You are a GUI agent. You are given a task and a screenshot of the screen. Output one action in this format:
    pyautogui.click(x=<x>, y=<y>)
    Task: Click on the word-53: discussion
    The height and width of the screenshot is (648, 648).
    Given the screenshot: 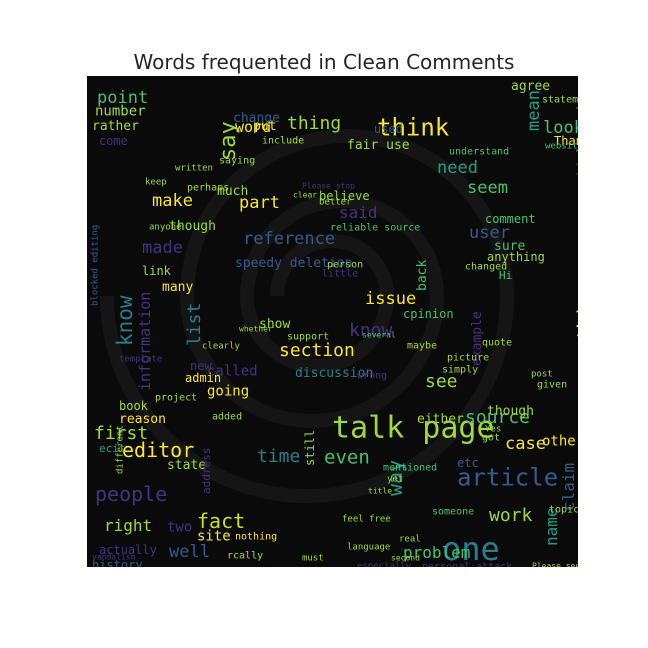 What is the action you would take?
    pyautogui.click(x=334, y=373)
    